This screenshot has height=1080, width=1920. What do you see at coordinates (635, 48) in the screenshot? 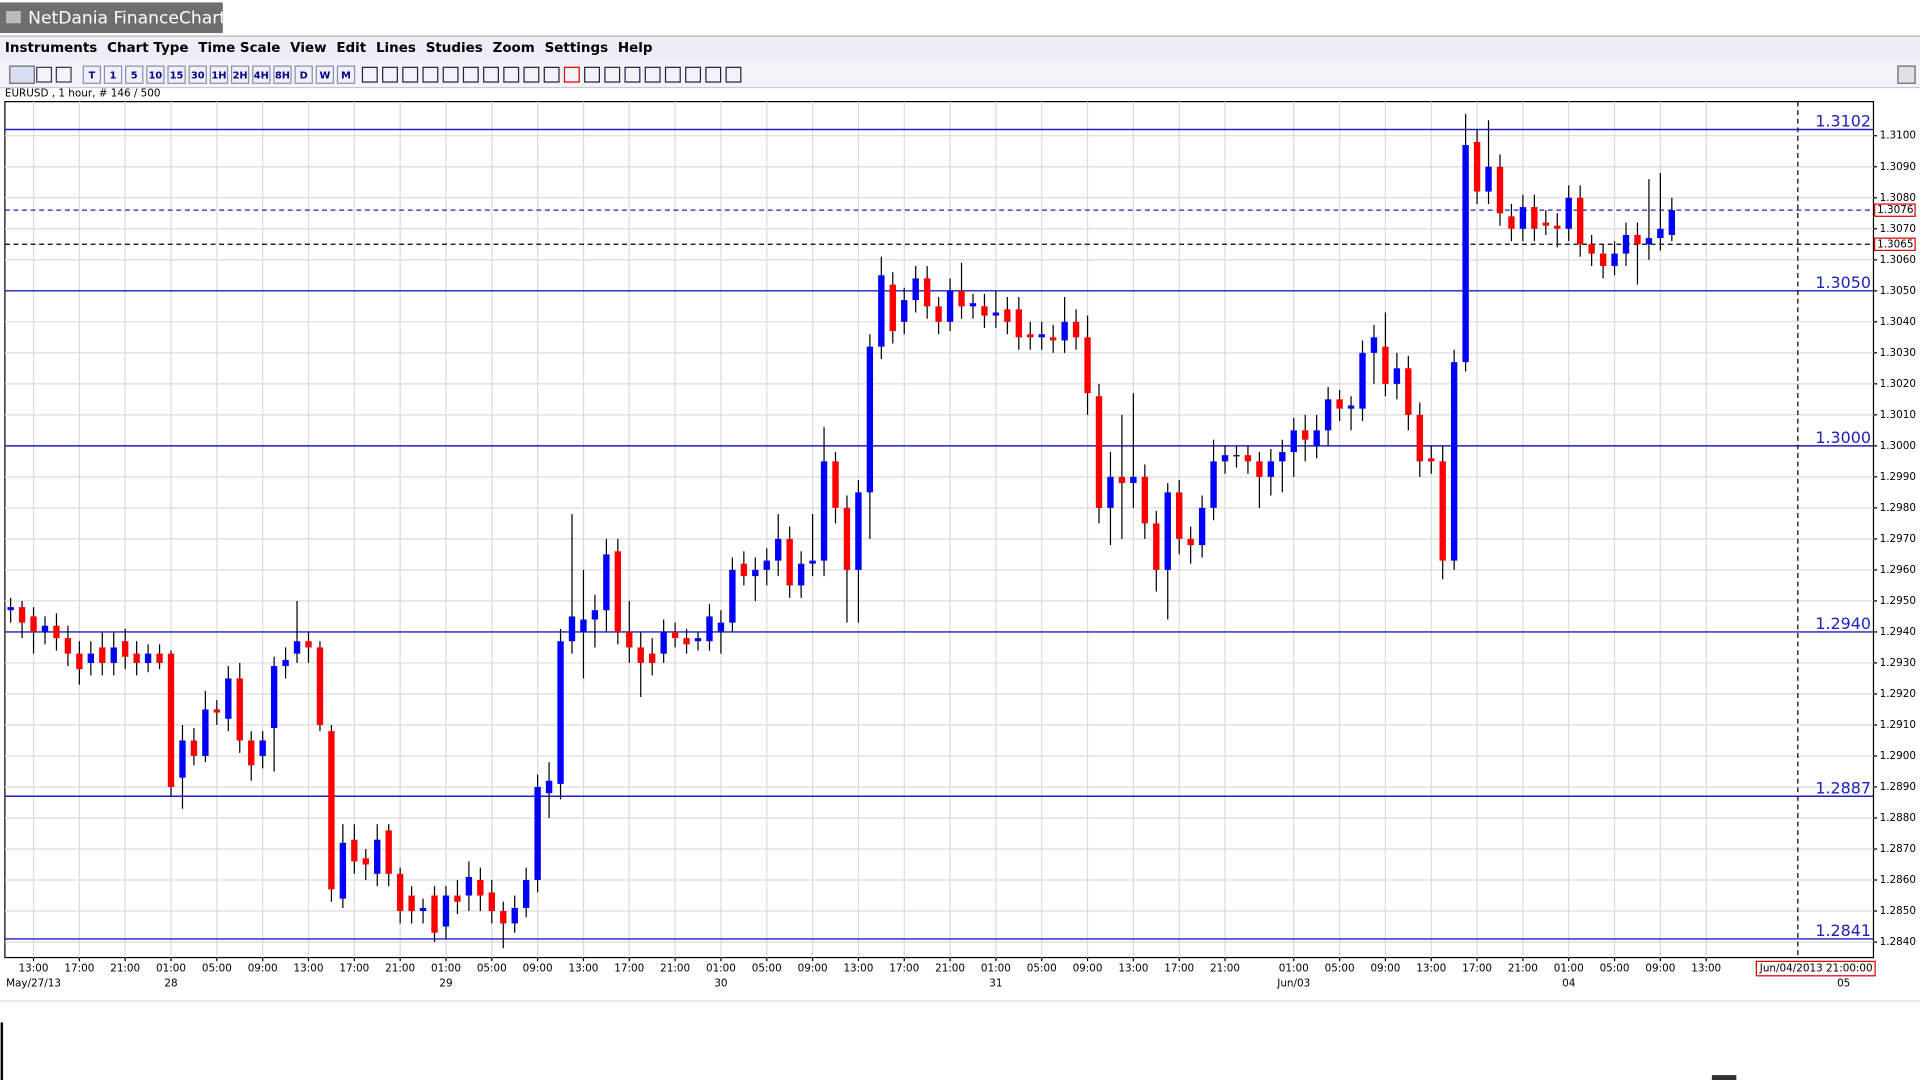
I see `menu-item: Help` at bounding box center [635, 48].